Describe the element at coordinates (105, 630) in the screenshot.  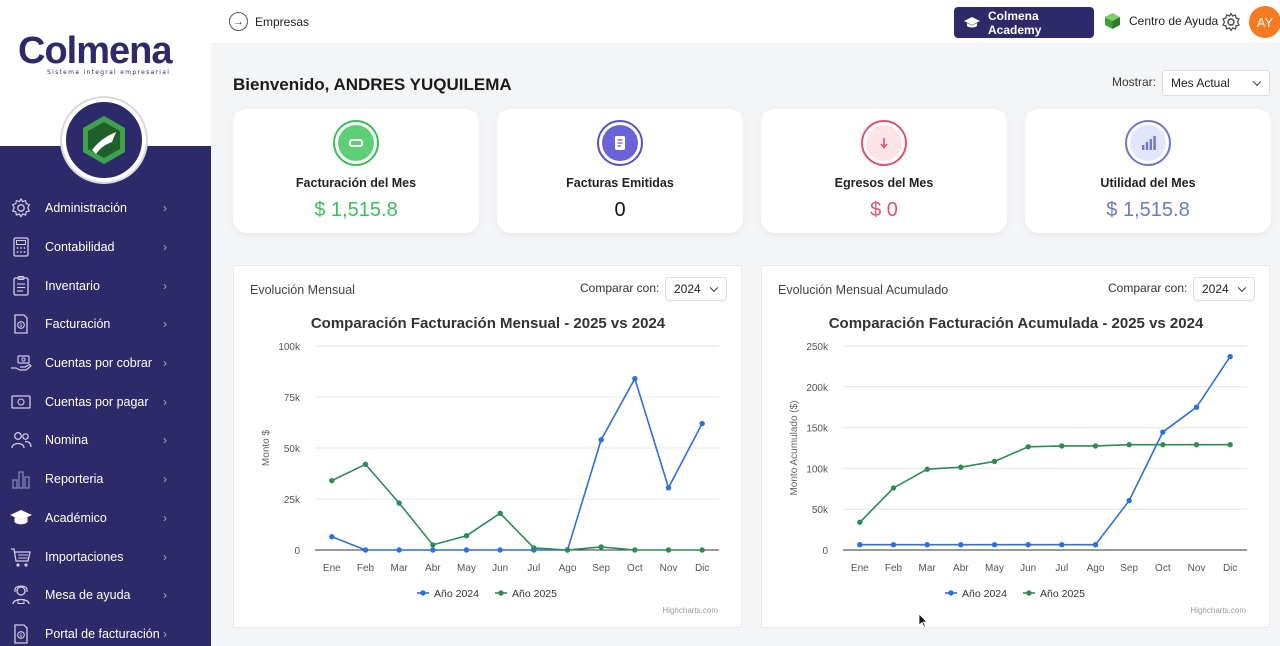
I see `sidebar-item-portal-de-facturación: $ Portal de facturación ›` at that location.